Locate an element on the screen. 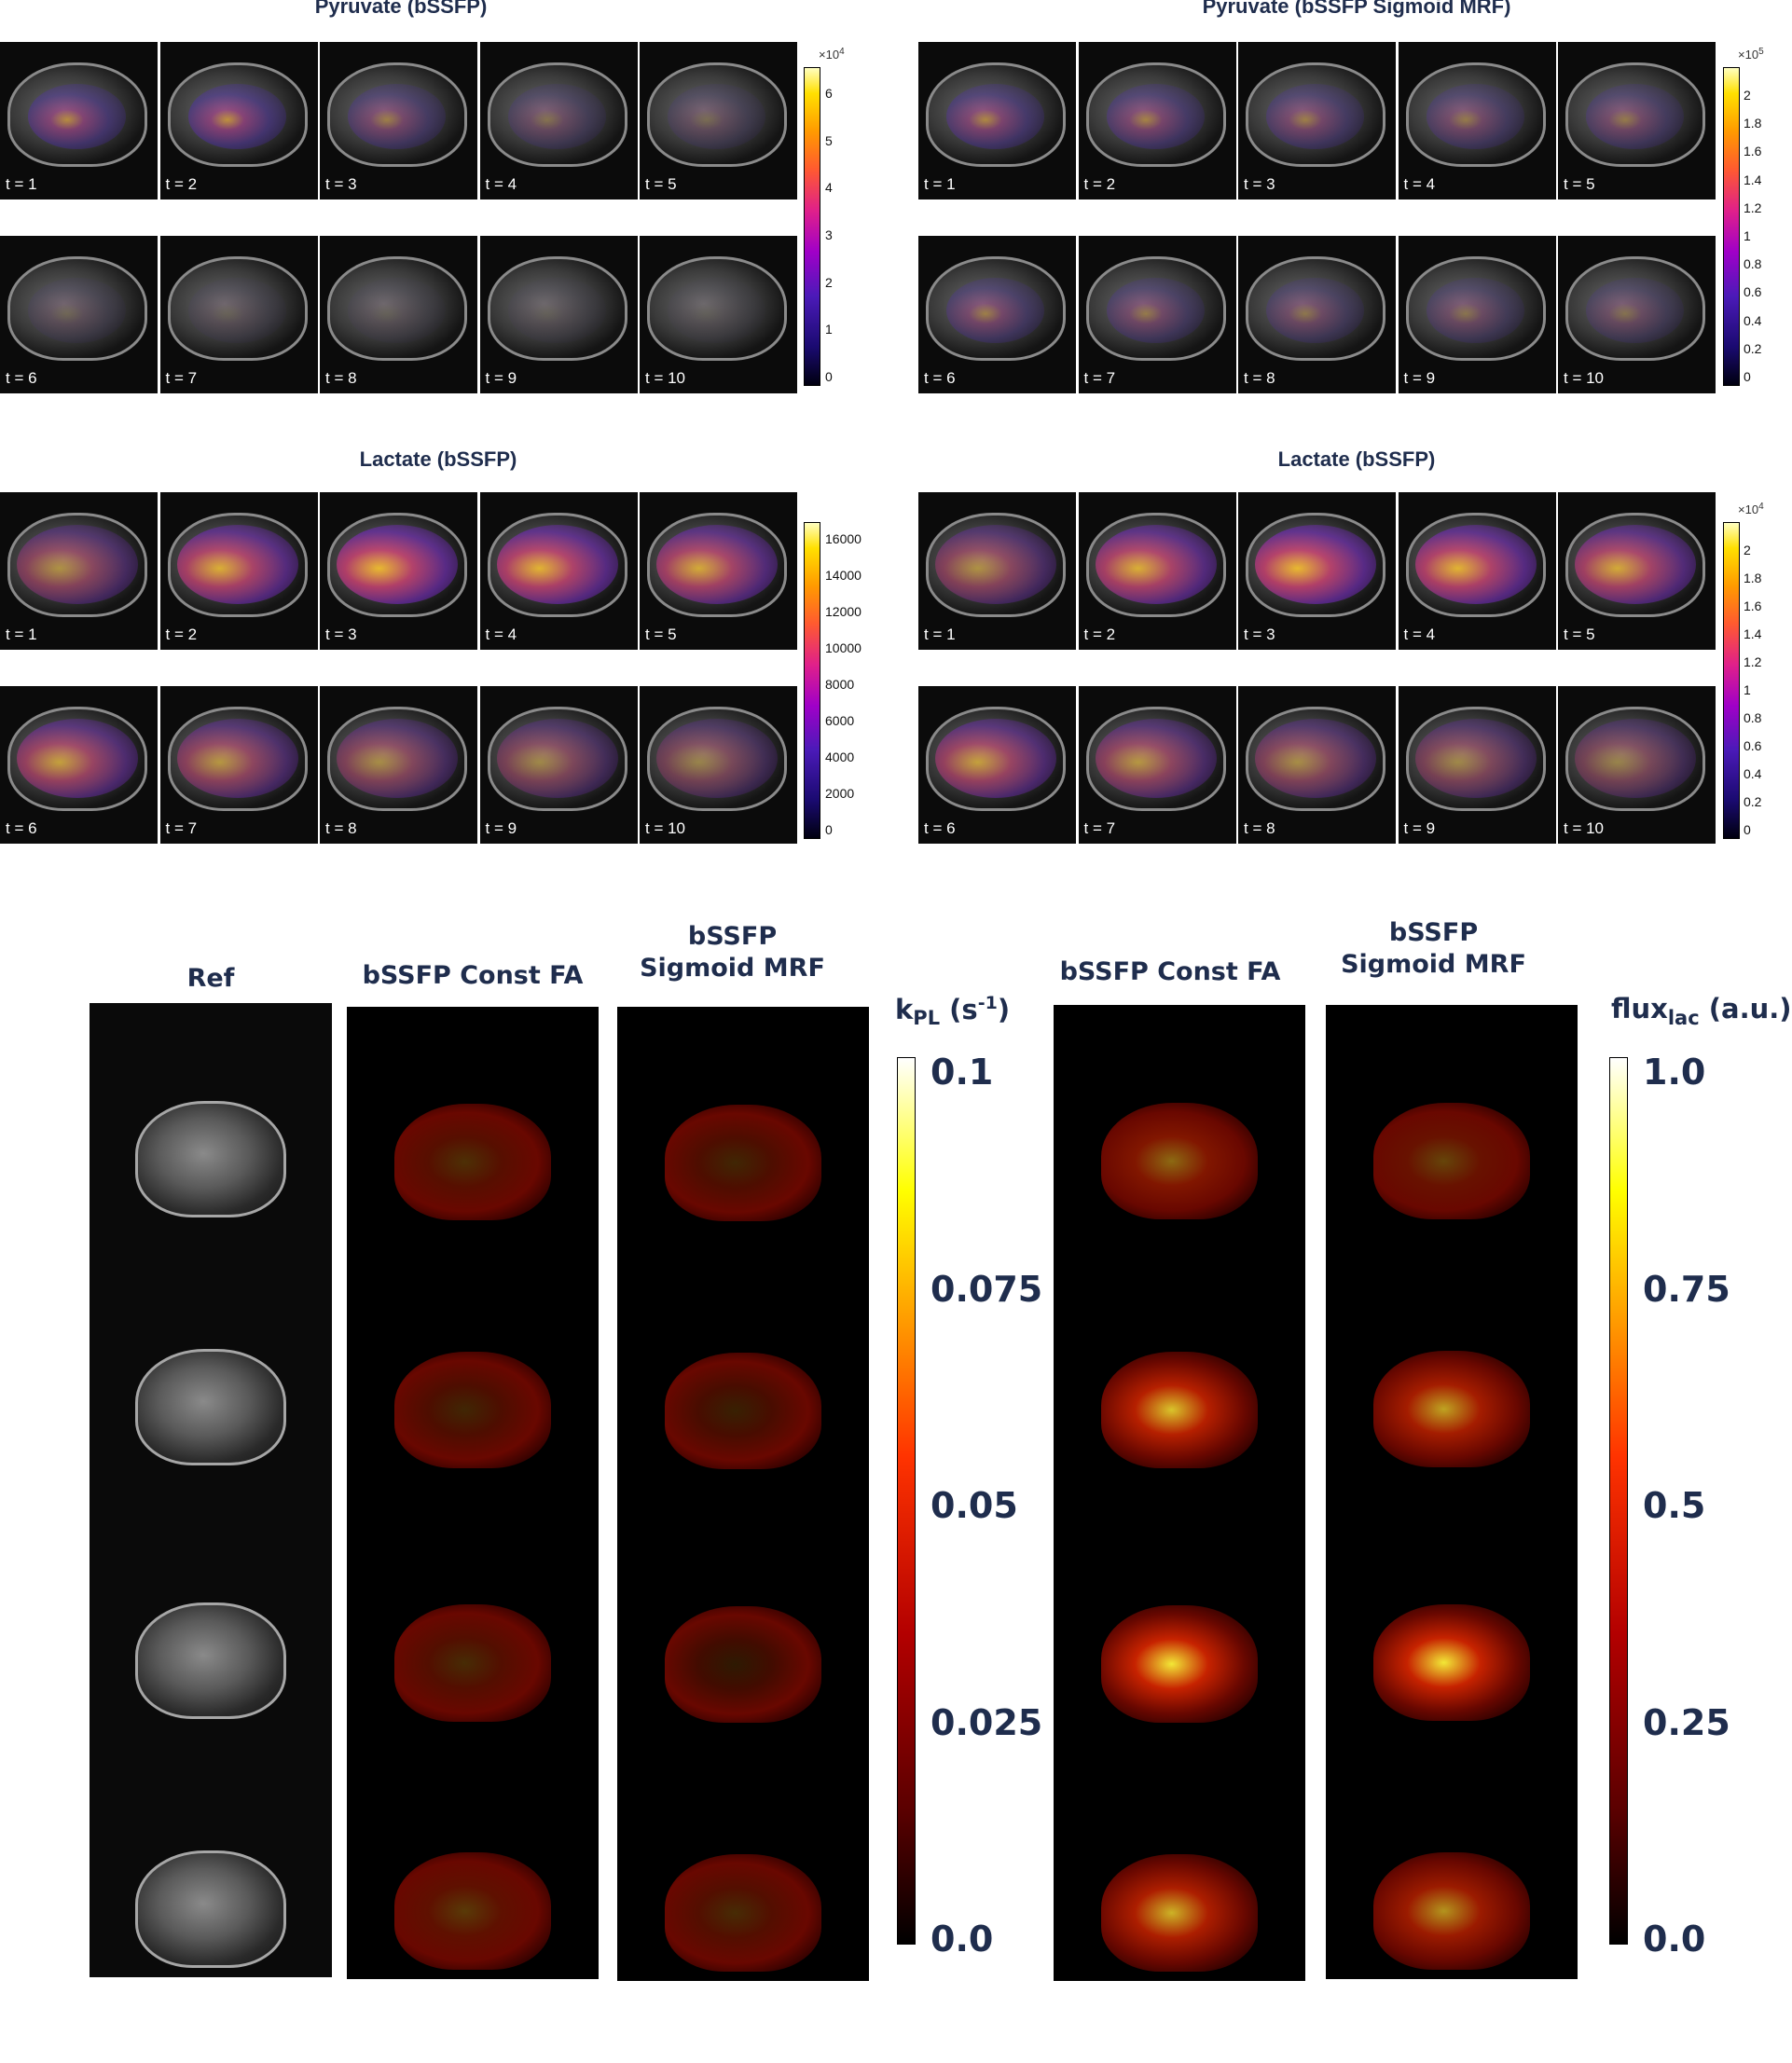 This screenshot has width=1792, height=2063. colorbar-tick: 12000 is located at coordinates (843, 611).